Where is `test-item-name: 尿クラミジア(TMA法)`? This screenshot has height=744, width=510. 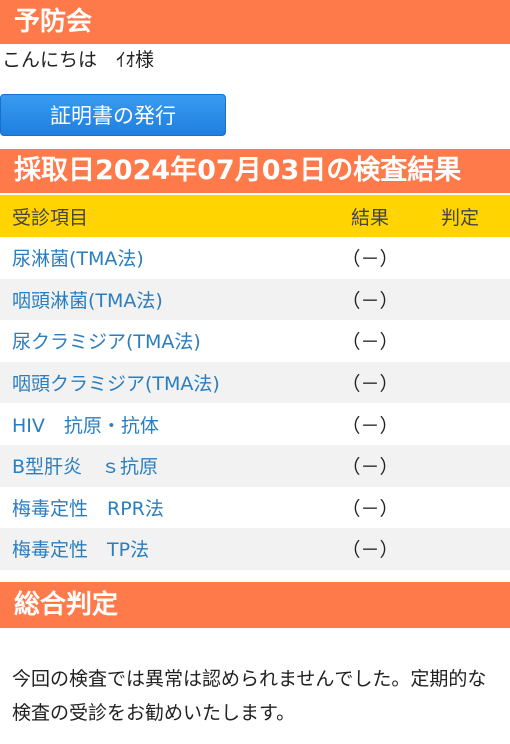 test-item-name: 尿クラミジア(TMA法) is located at coordinates (106, 342).